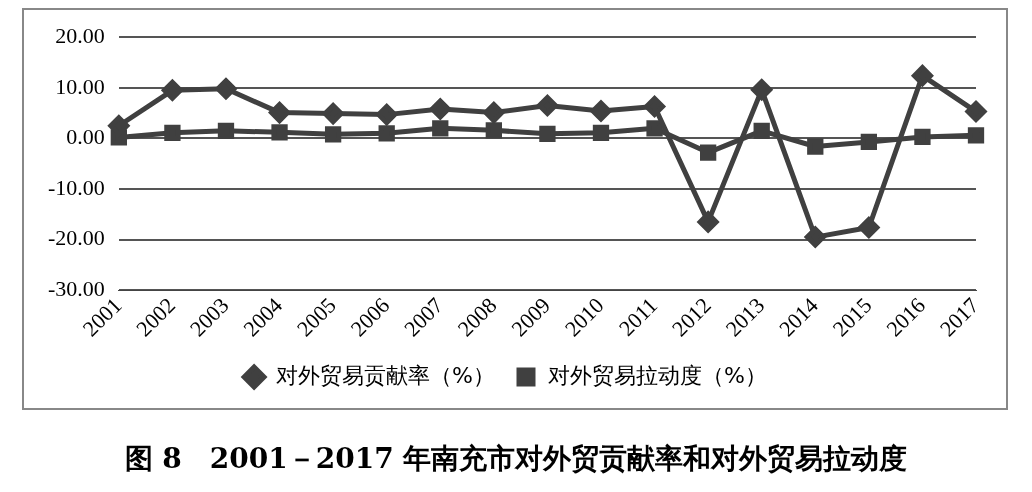 The width and height of the screenshot is (1032, 492). Describe the element at coordinates (516, 459) in the screenshot. I see `text: 图 8 2001－2017 年南充市对外贸贡献率和对外贸易拉动度` at that location.